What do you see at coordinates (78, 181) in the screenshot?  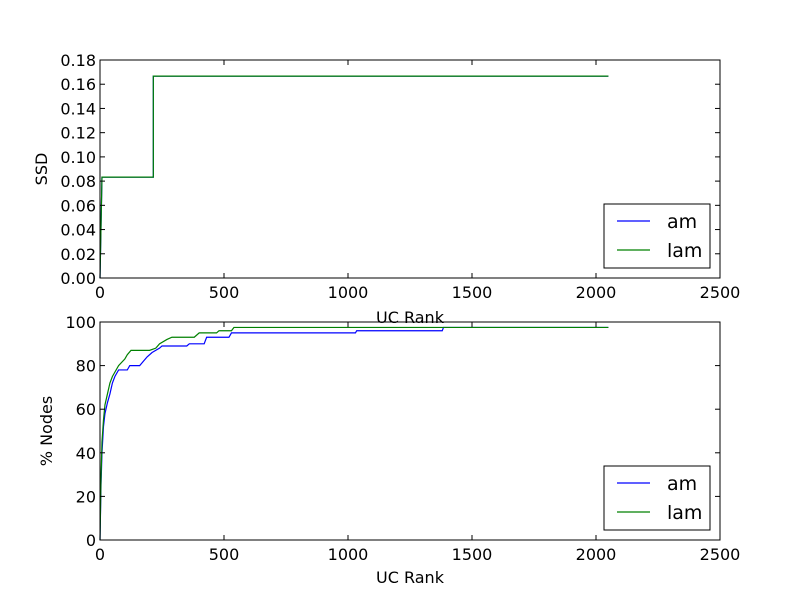 I see `y-tick-label: 0.08` at bounding box center [78, 181].